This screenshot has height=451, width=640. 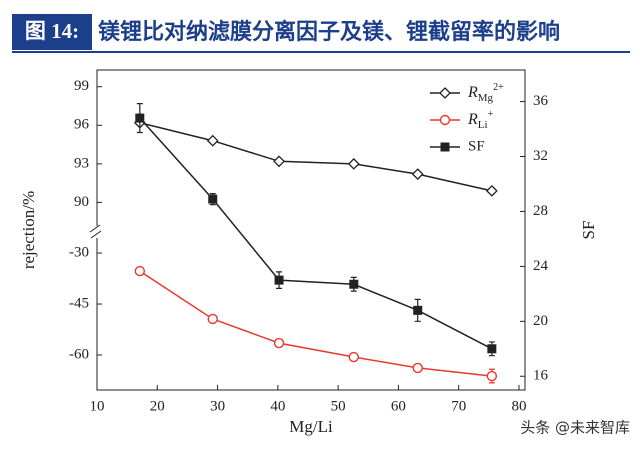 I want to click on y-tick-label: -60, so click(x=79, y=354).